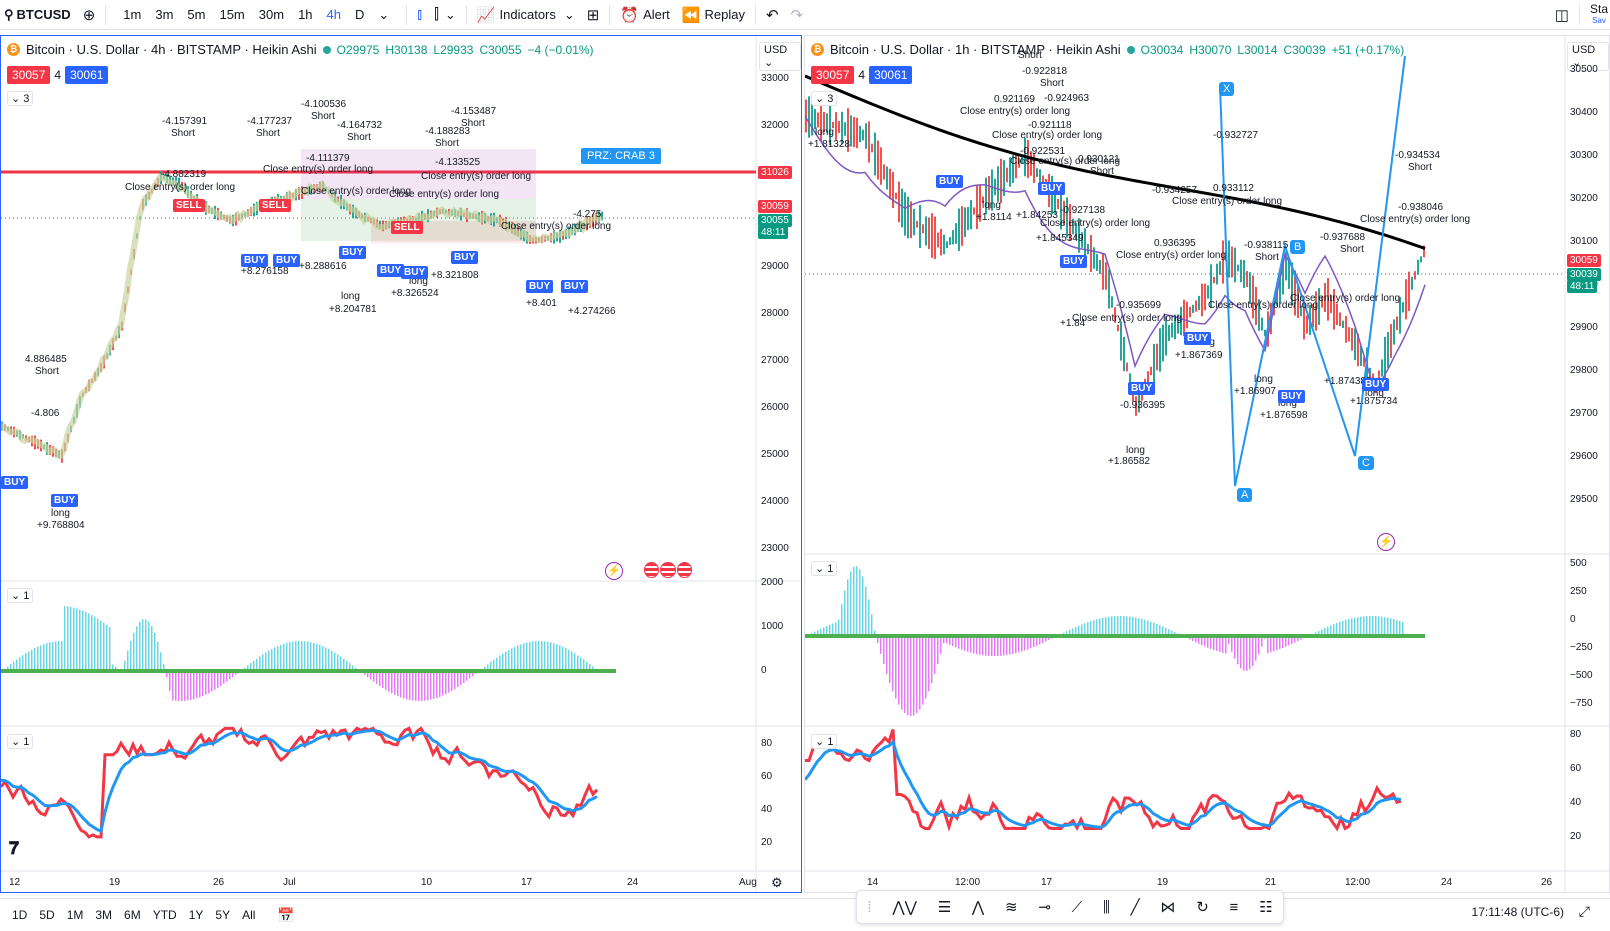 The width and height of the screenshot is (1610, 931). Describe the element at coordinates (904, 907) in the screenshot. I see `xabcd-pattern-icon: ⋀⋁` at that location.